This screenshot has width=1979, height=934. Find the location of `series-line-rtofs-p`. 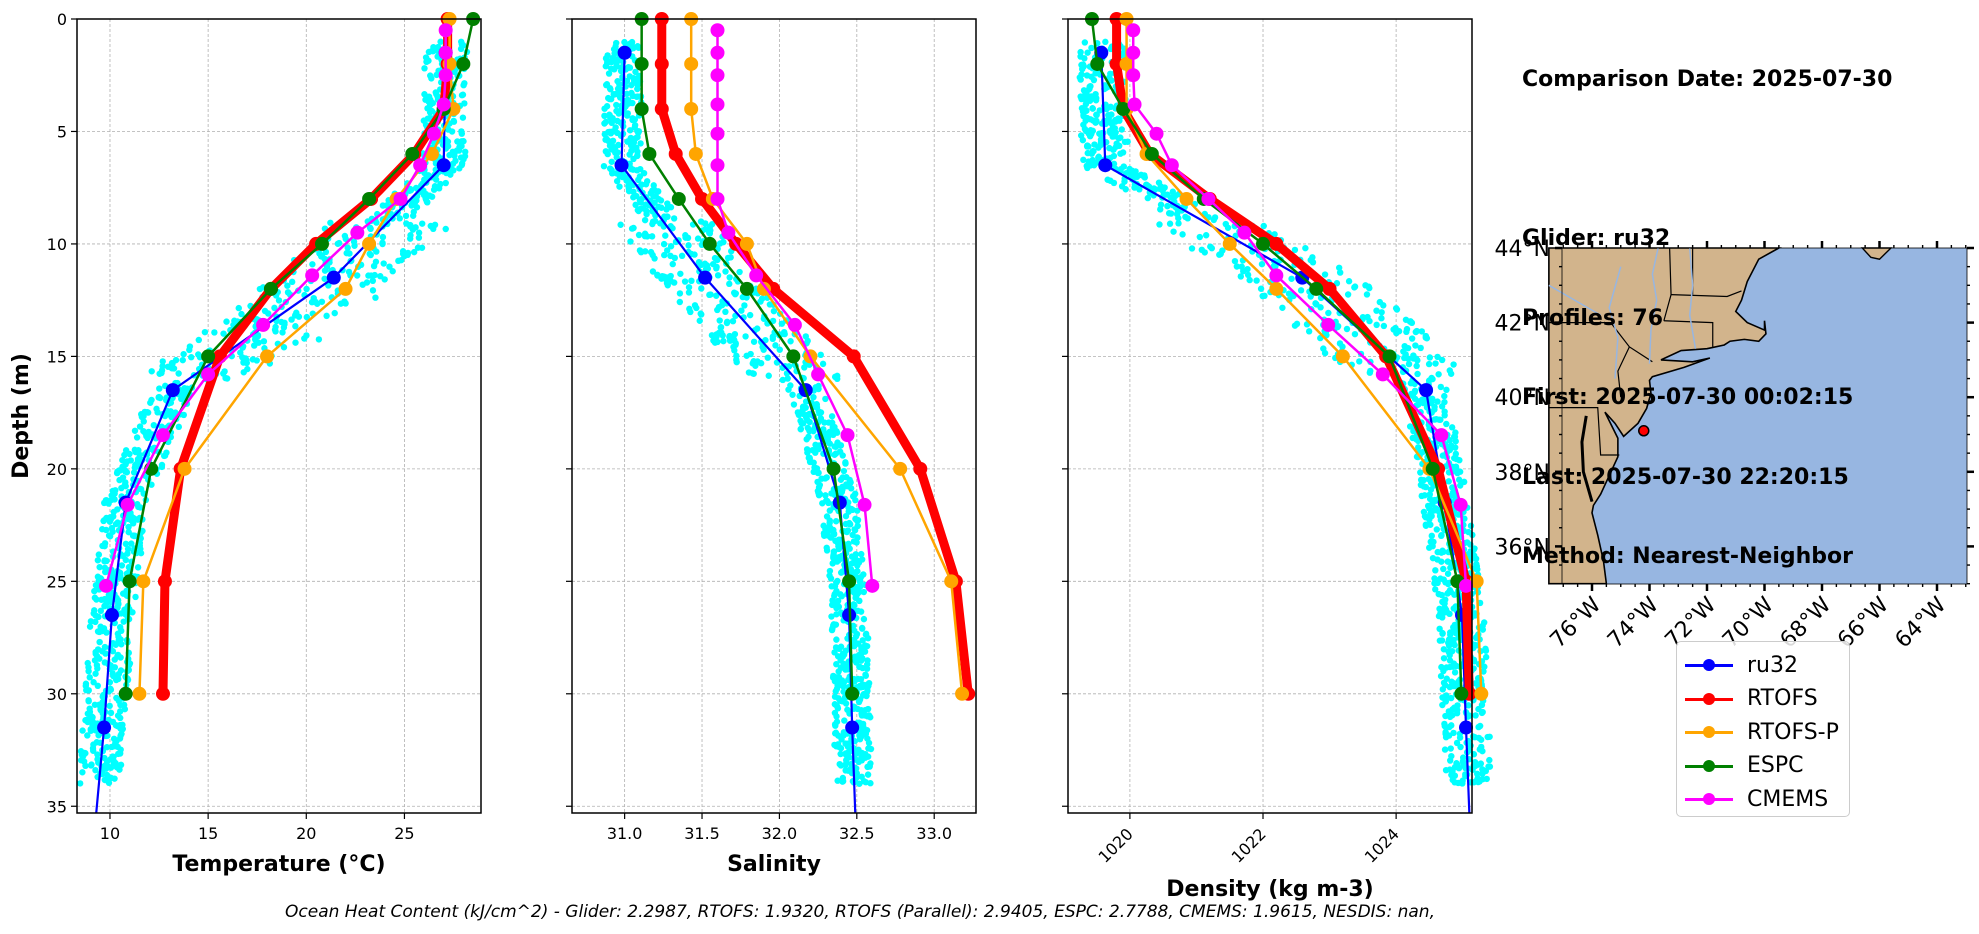

series-line-rtofs-p is located at coordinates (826, 356).